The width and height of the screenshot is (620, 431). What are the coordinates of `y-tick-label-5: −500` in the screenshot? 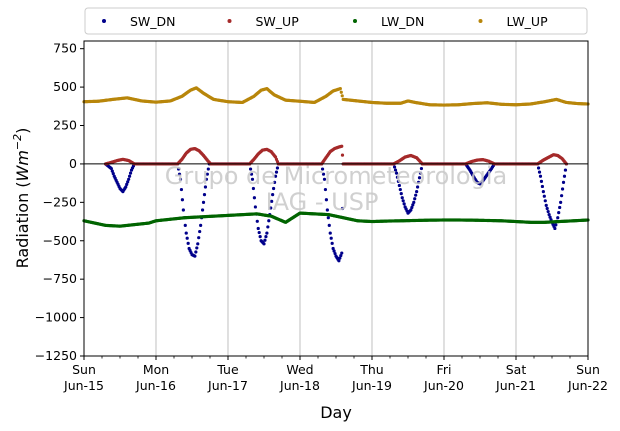 It's located at (60, 240).